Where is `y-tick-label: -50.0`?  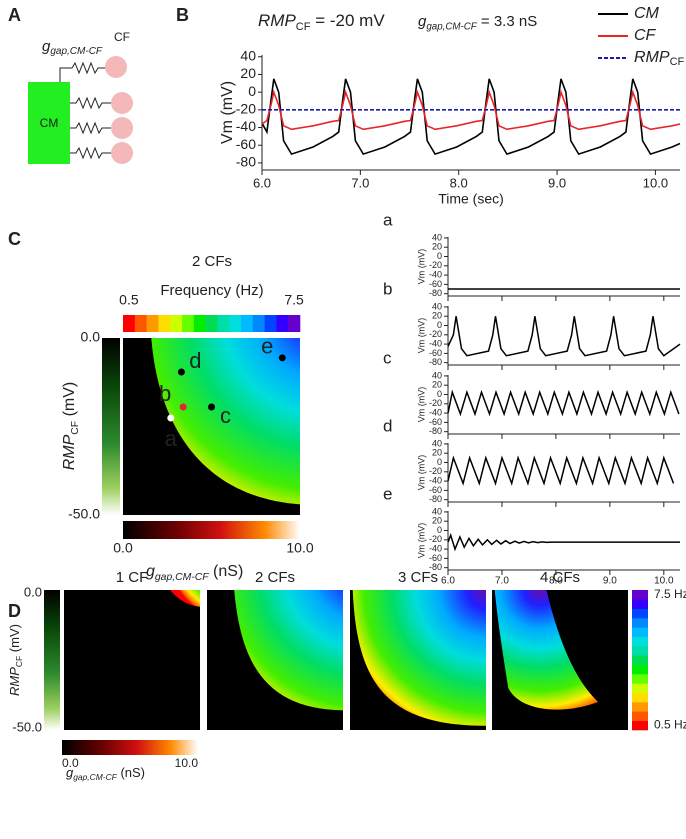 y-tick-label: -50.0 is located at coordinates (27, 726).